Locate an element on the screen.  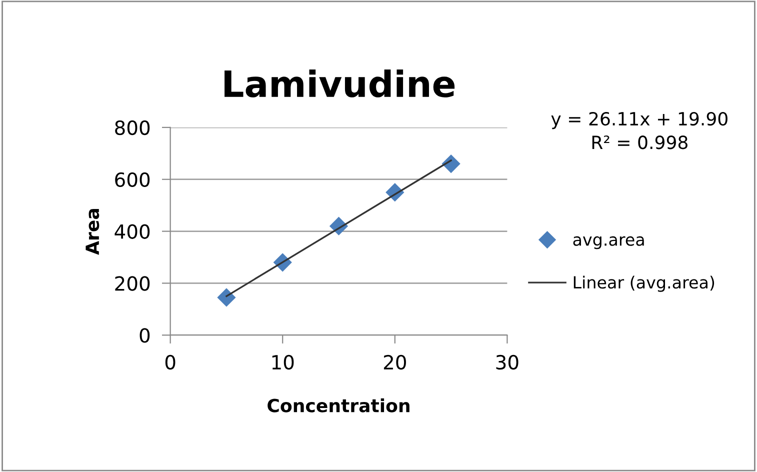
y-tick-label: 400 is located at coordinates (132, 231).